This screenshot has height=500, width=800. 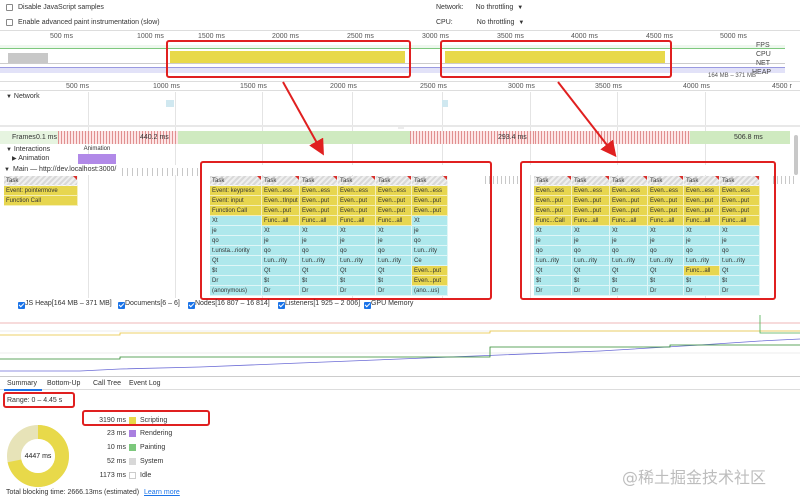 I want to click on disable-js-samples-row: Disable JavaScript samples, so click(x=55, y=7).